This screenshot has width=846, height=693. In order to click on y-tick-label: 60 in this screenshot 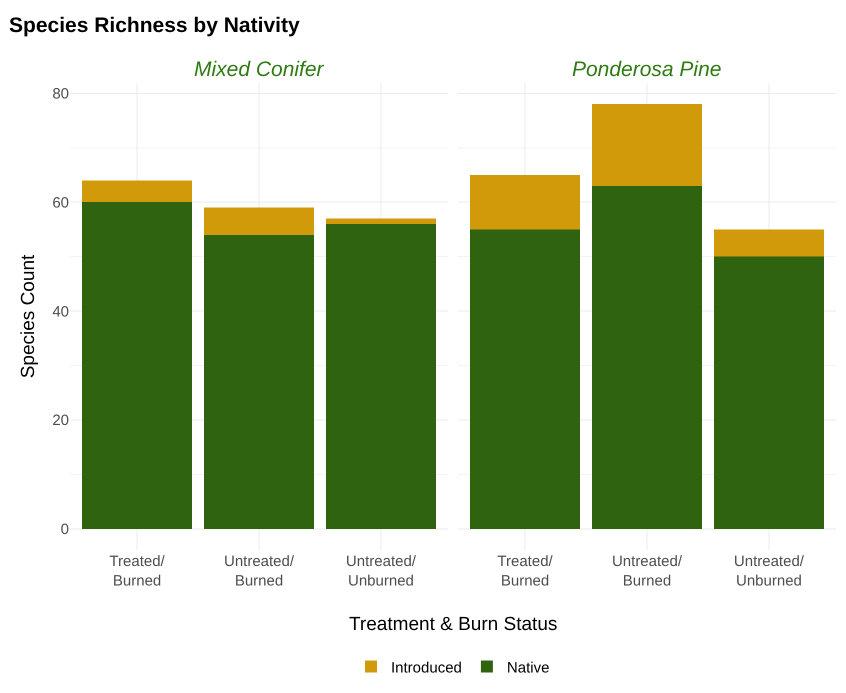, I will do `click(60, 203)`.